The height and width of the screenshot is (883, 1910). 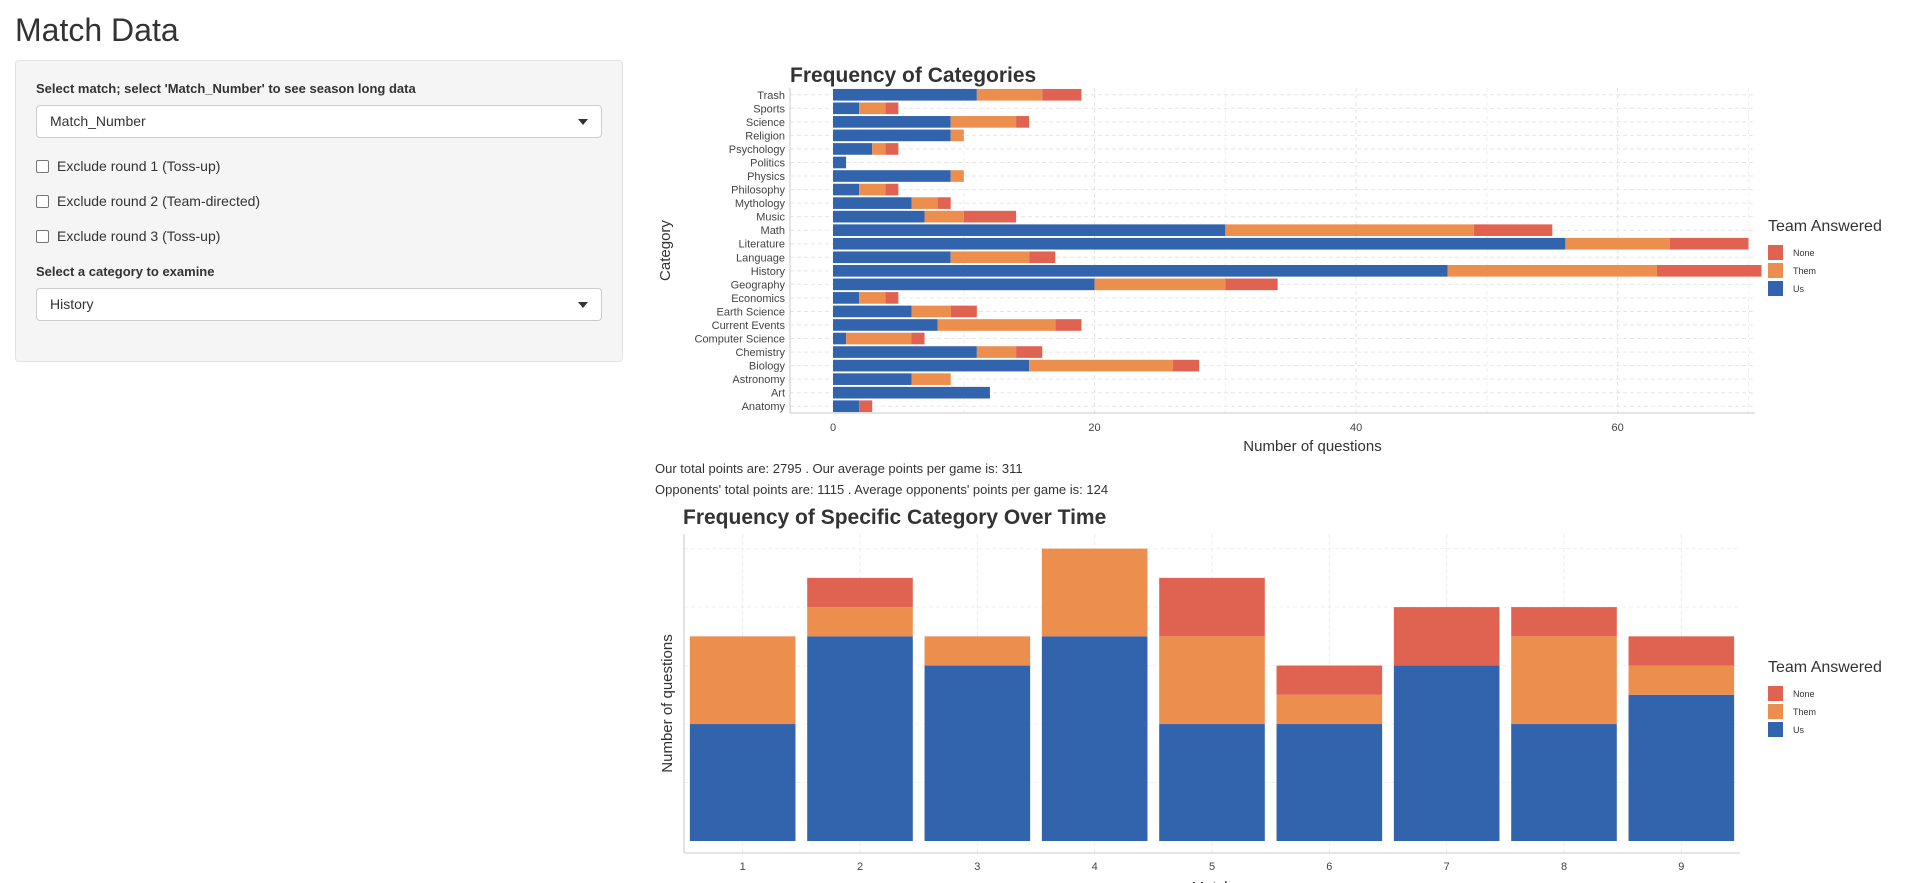 I want to click on bar-computer-science-them, so click(x=879, y=338).